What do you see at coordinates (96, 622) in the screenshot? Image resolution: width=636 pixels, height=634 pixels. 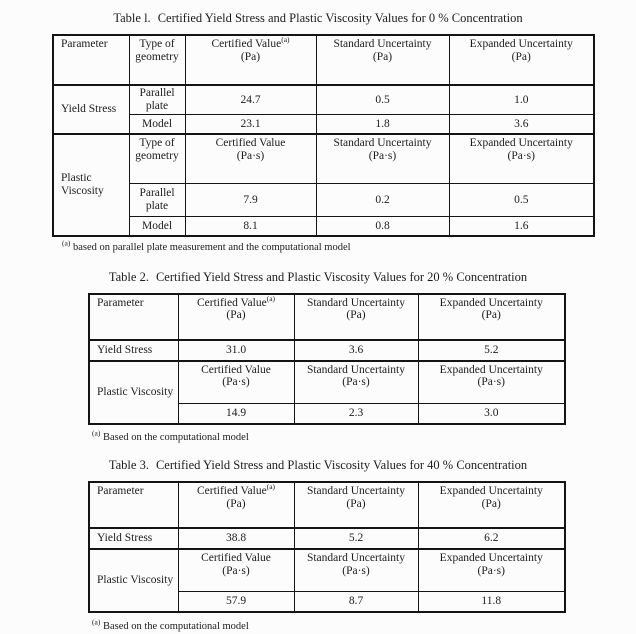 I see `table3-footnote-marker: (a)` at bounding box center [96, 622].